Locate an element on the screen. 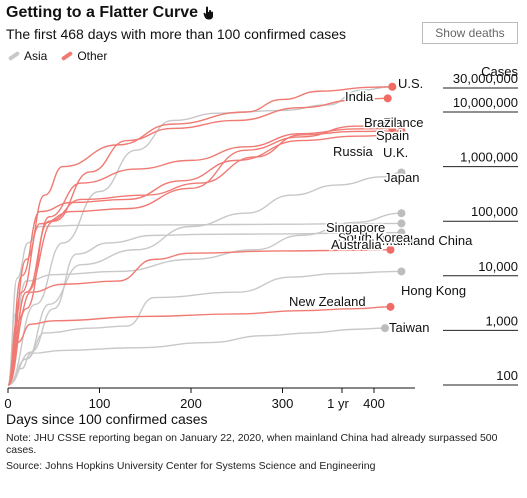 The height and width of the screenshot is (498, 527). series-endpoint-u-s is located at coordinates (392, 86).